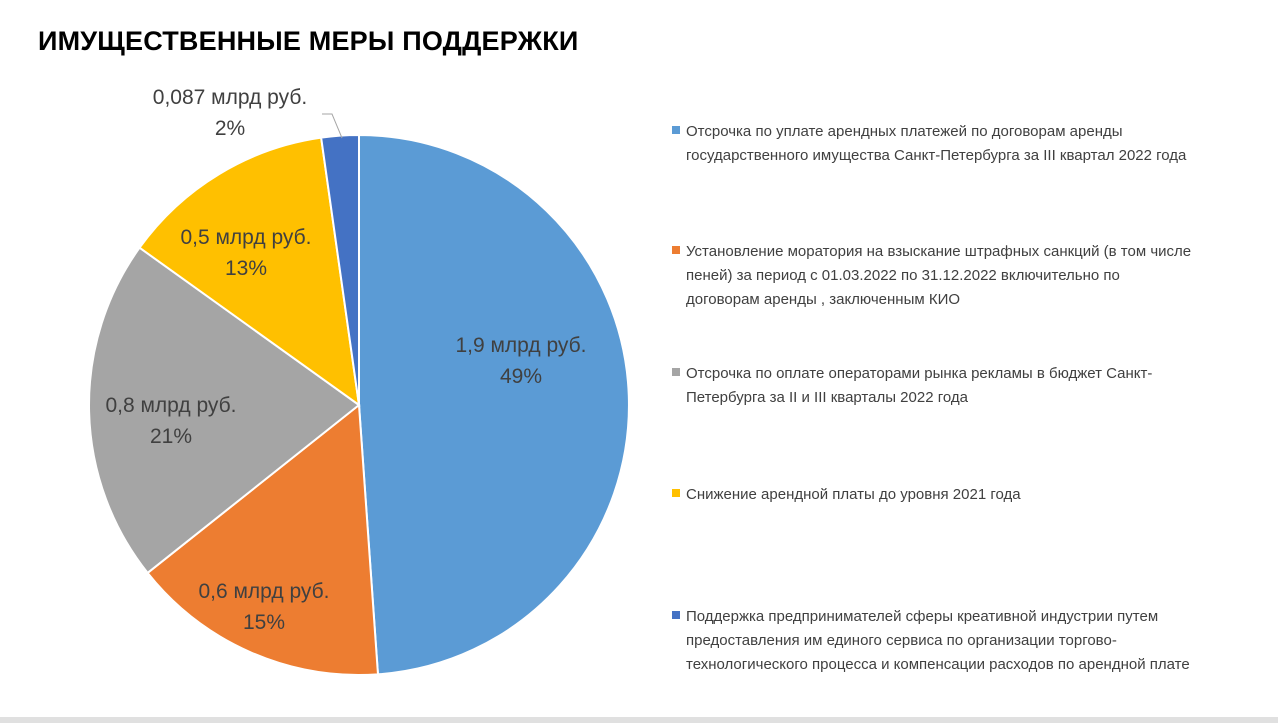  What do you see at coordinates (332, 126) in the screenshot?
I see `leader-line` at bounding box center [332, 126].